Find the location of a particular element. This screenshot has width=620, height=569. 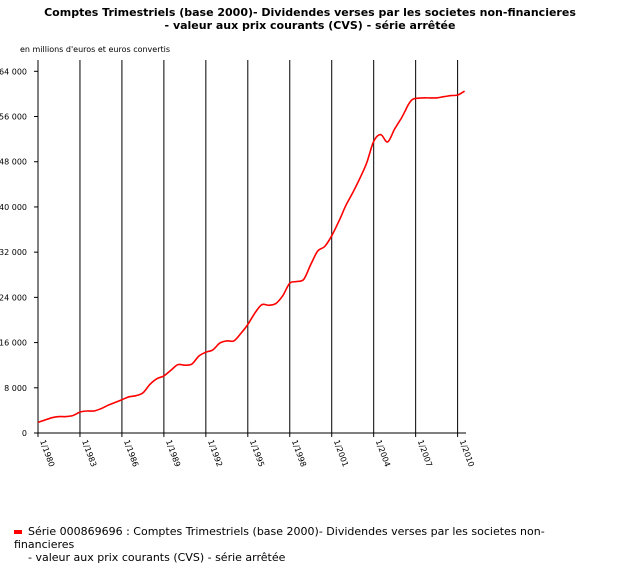

x-tick-label: 1/1989 is located at coordinates (173, 454).